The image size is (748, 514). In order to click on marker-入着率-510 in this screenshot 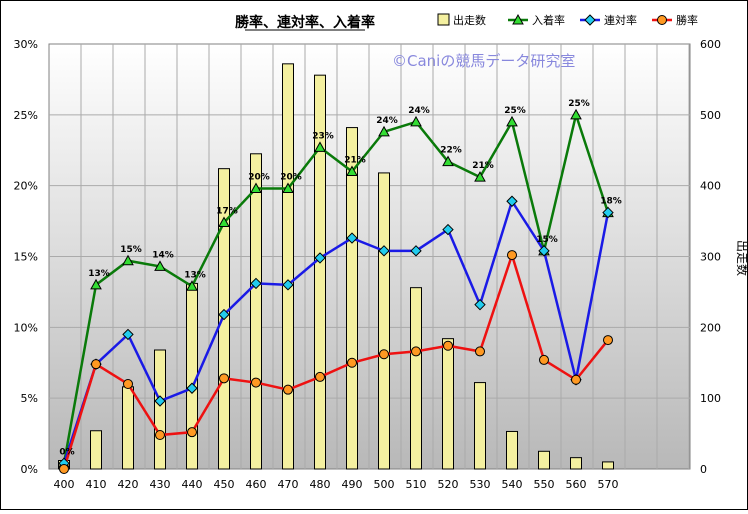, I will do `click(416, 121)`.